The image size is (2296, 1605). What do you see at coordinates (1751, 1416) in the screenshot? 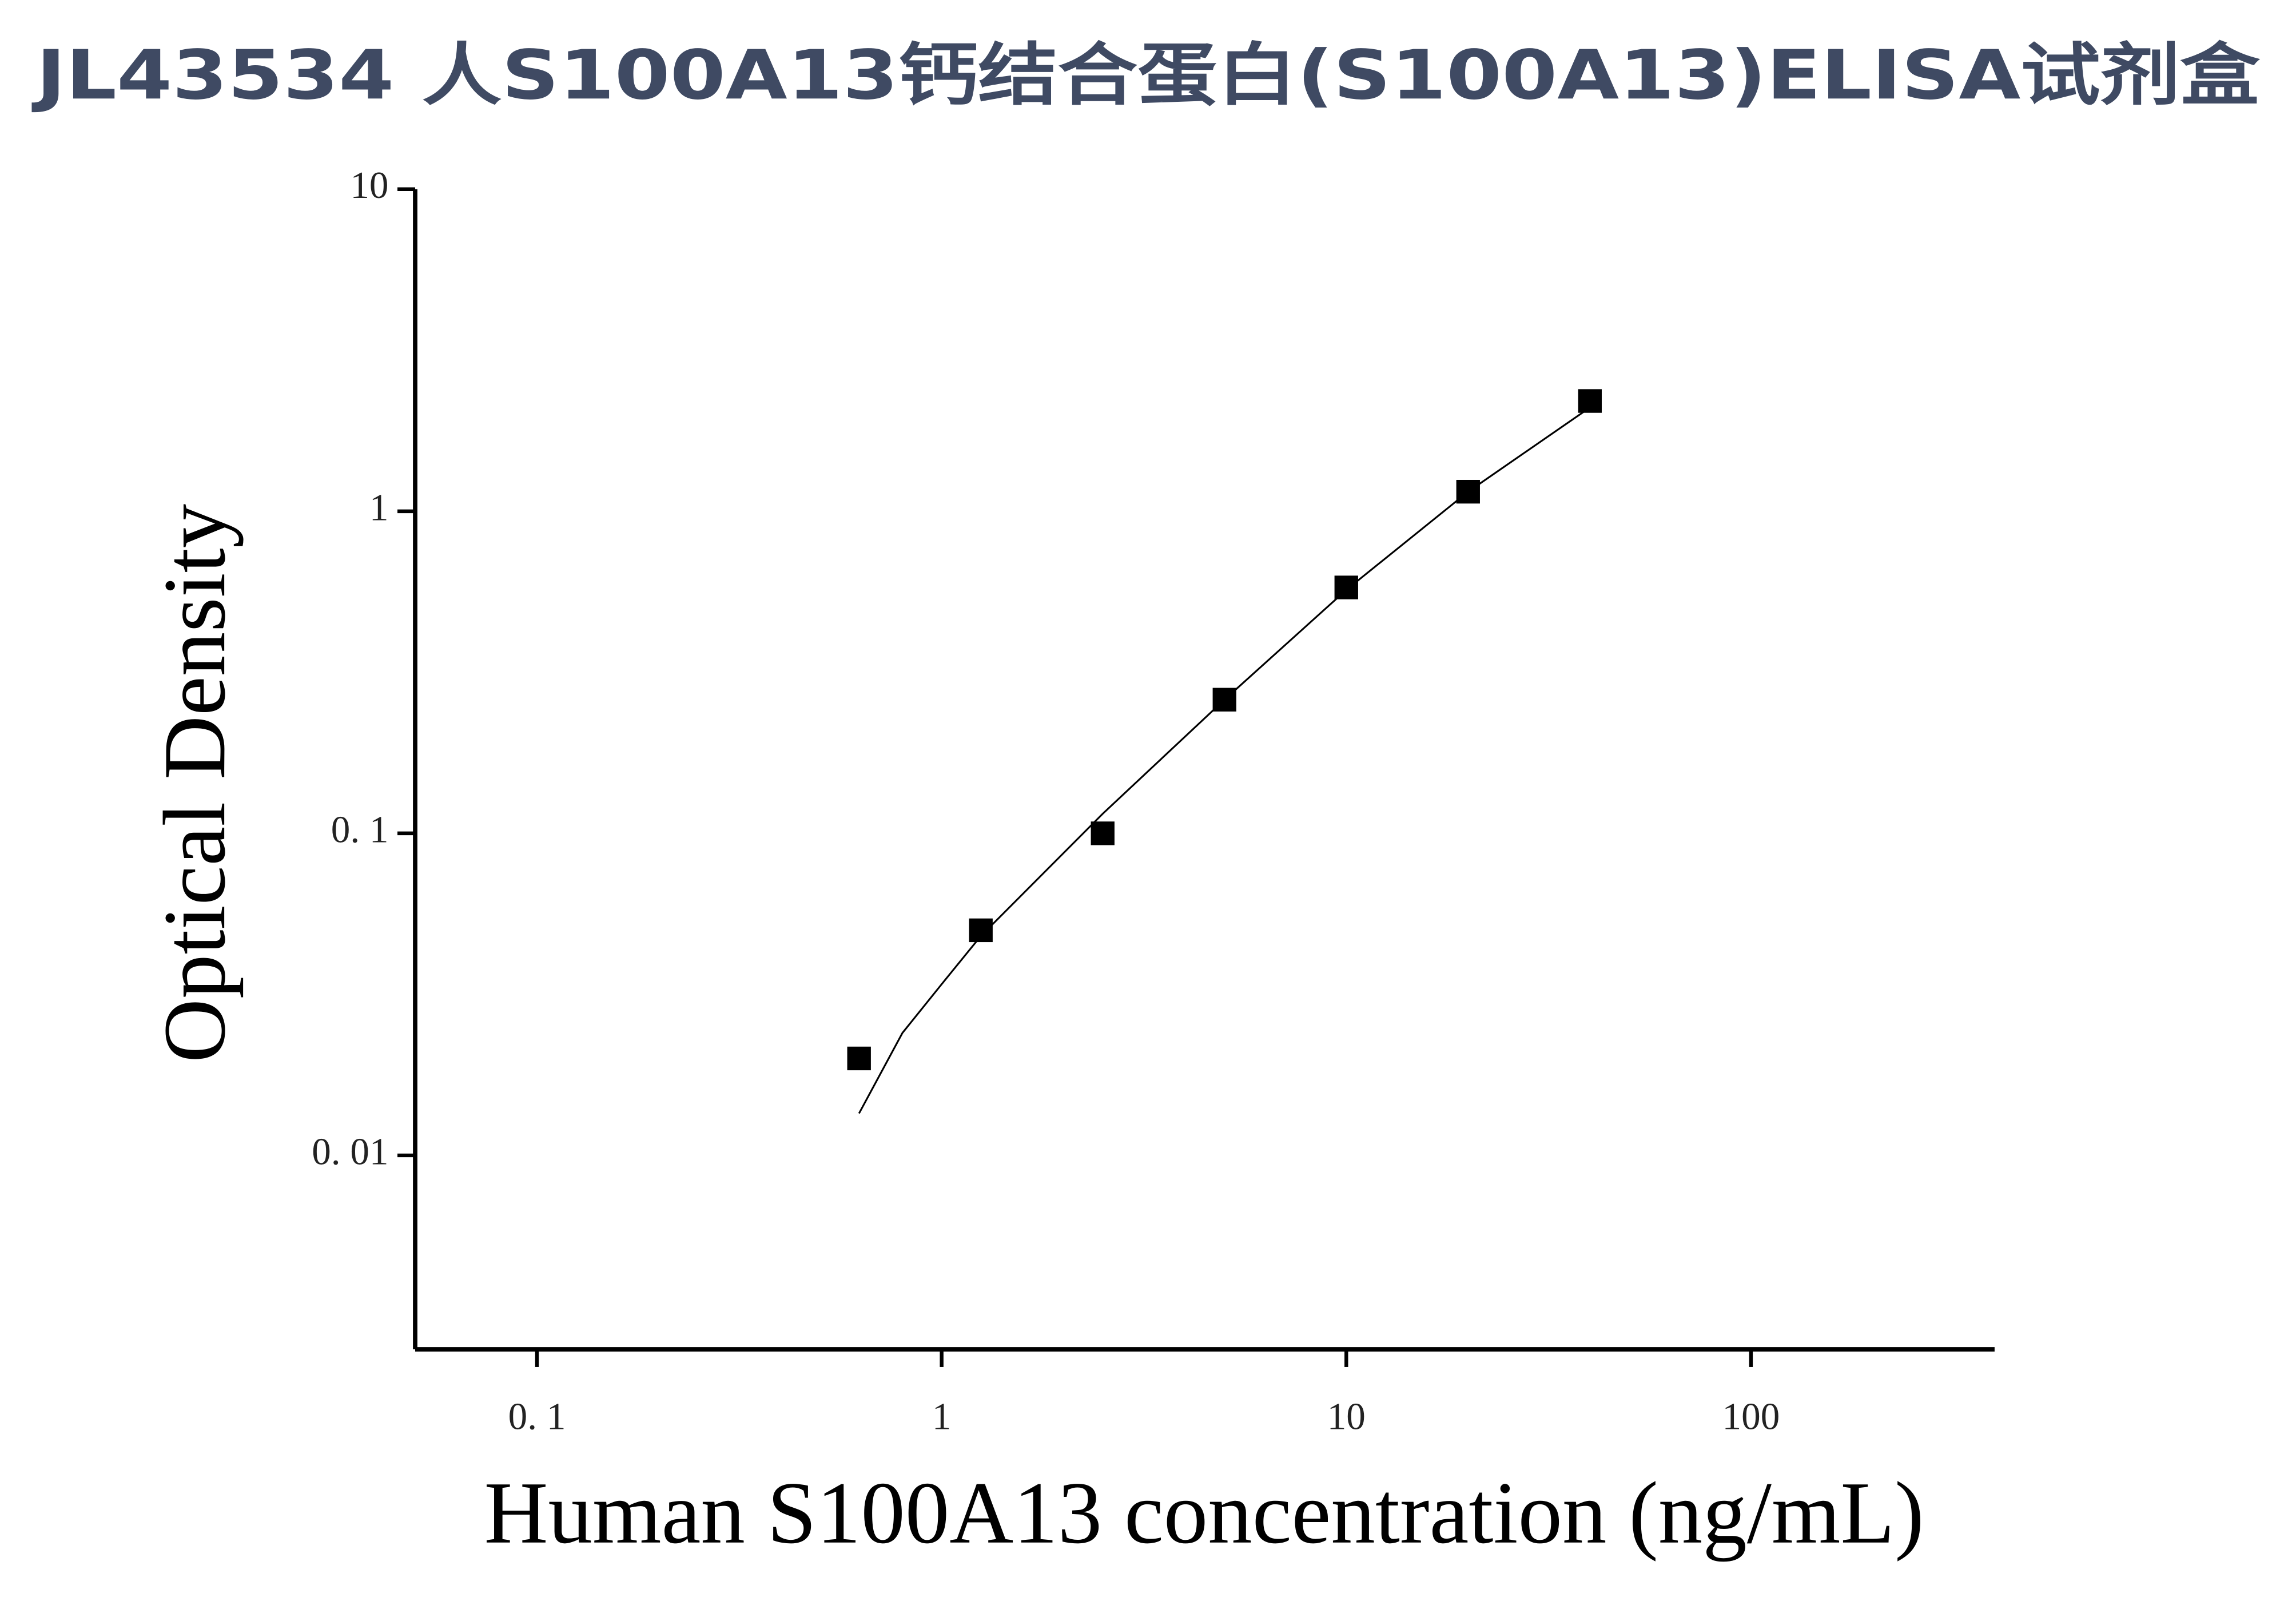
I see `x-tick-label: 100` at bounding box center [1751, 1416].